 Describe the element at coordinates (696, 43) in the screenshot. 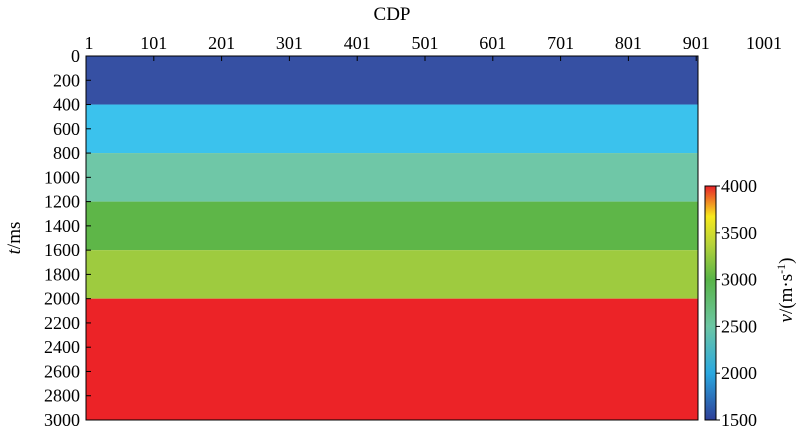

I see `x-tick-label: 901` at that location.